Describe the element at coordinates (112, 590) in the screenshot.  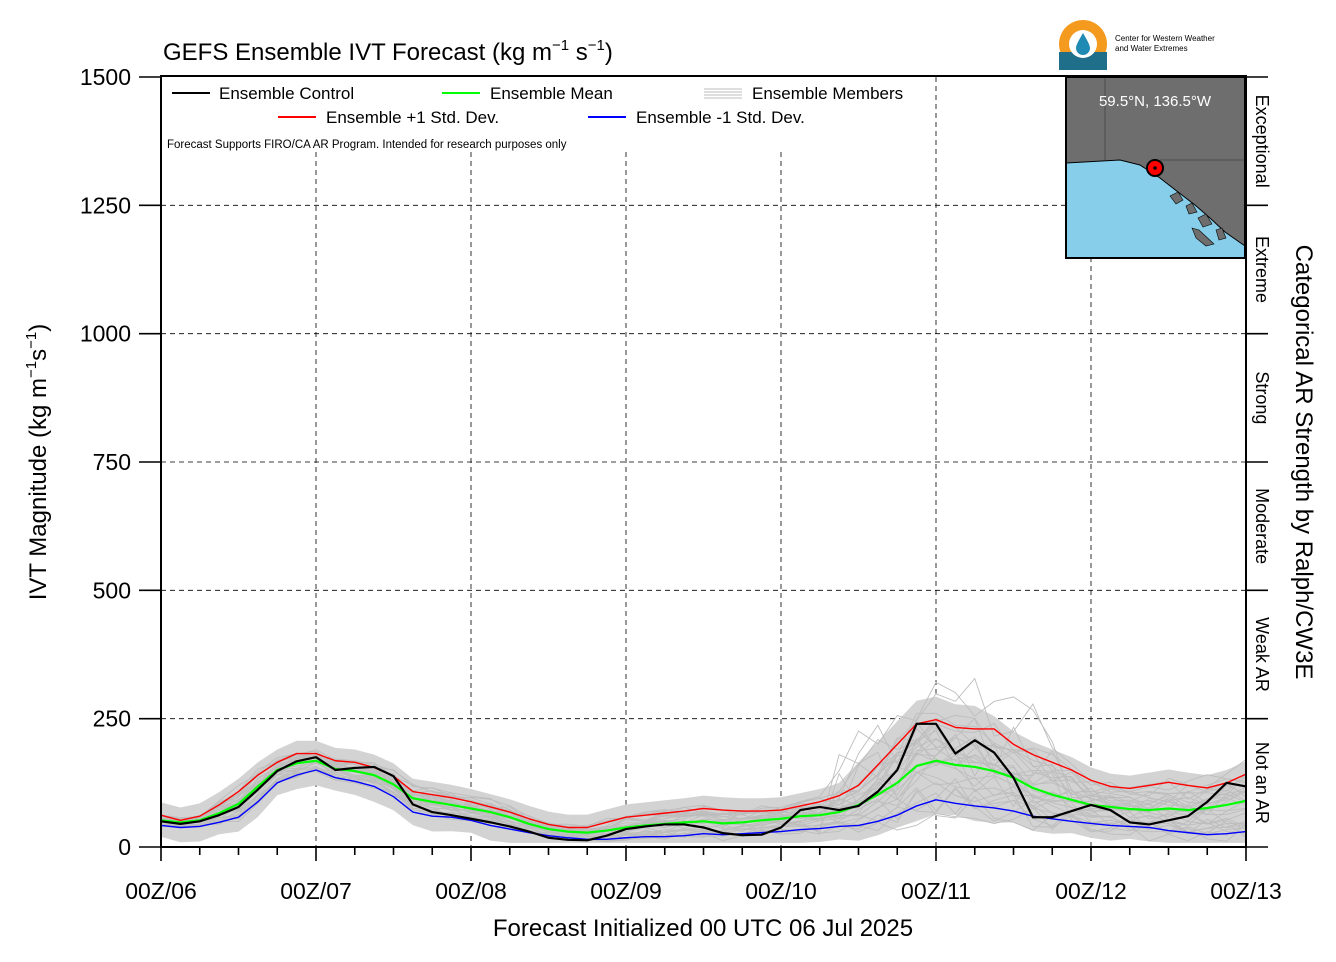
I see `y-tick-label: 500` at that location.